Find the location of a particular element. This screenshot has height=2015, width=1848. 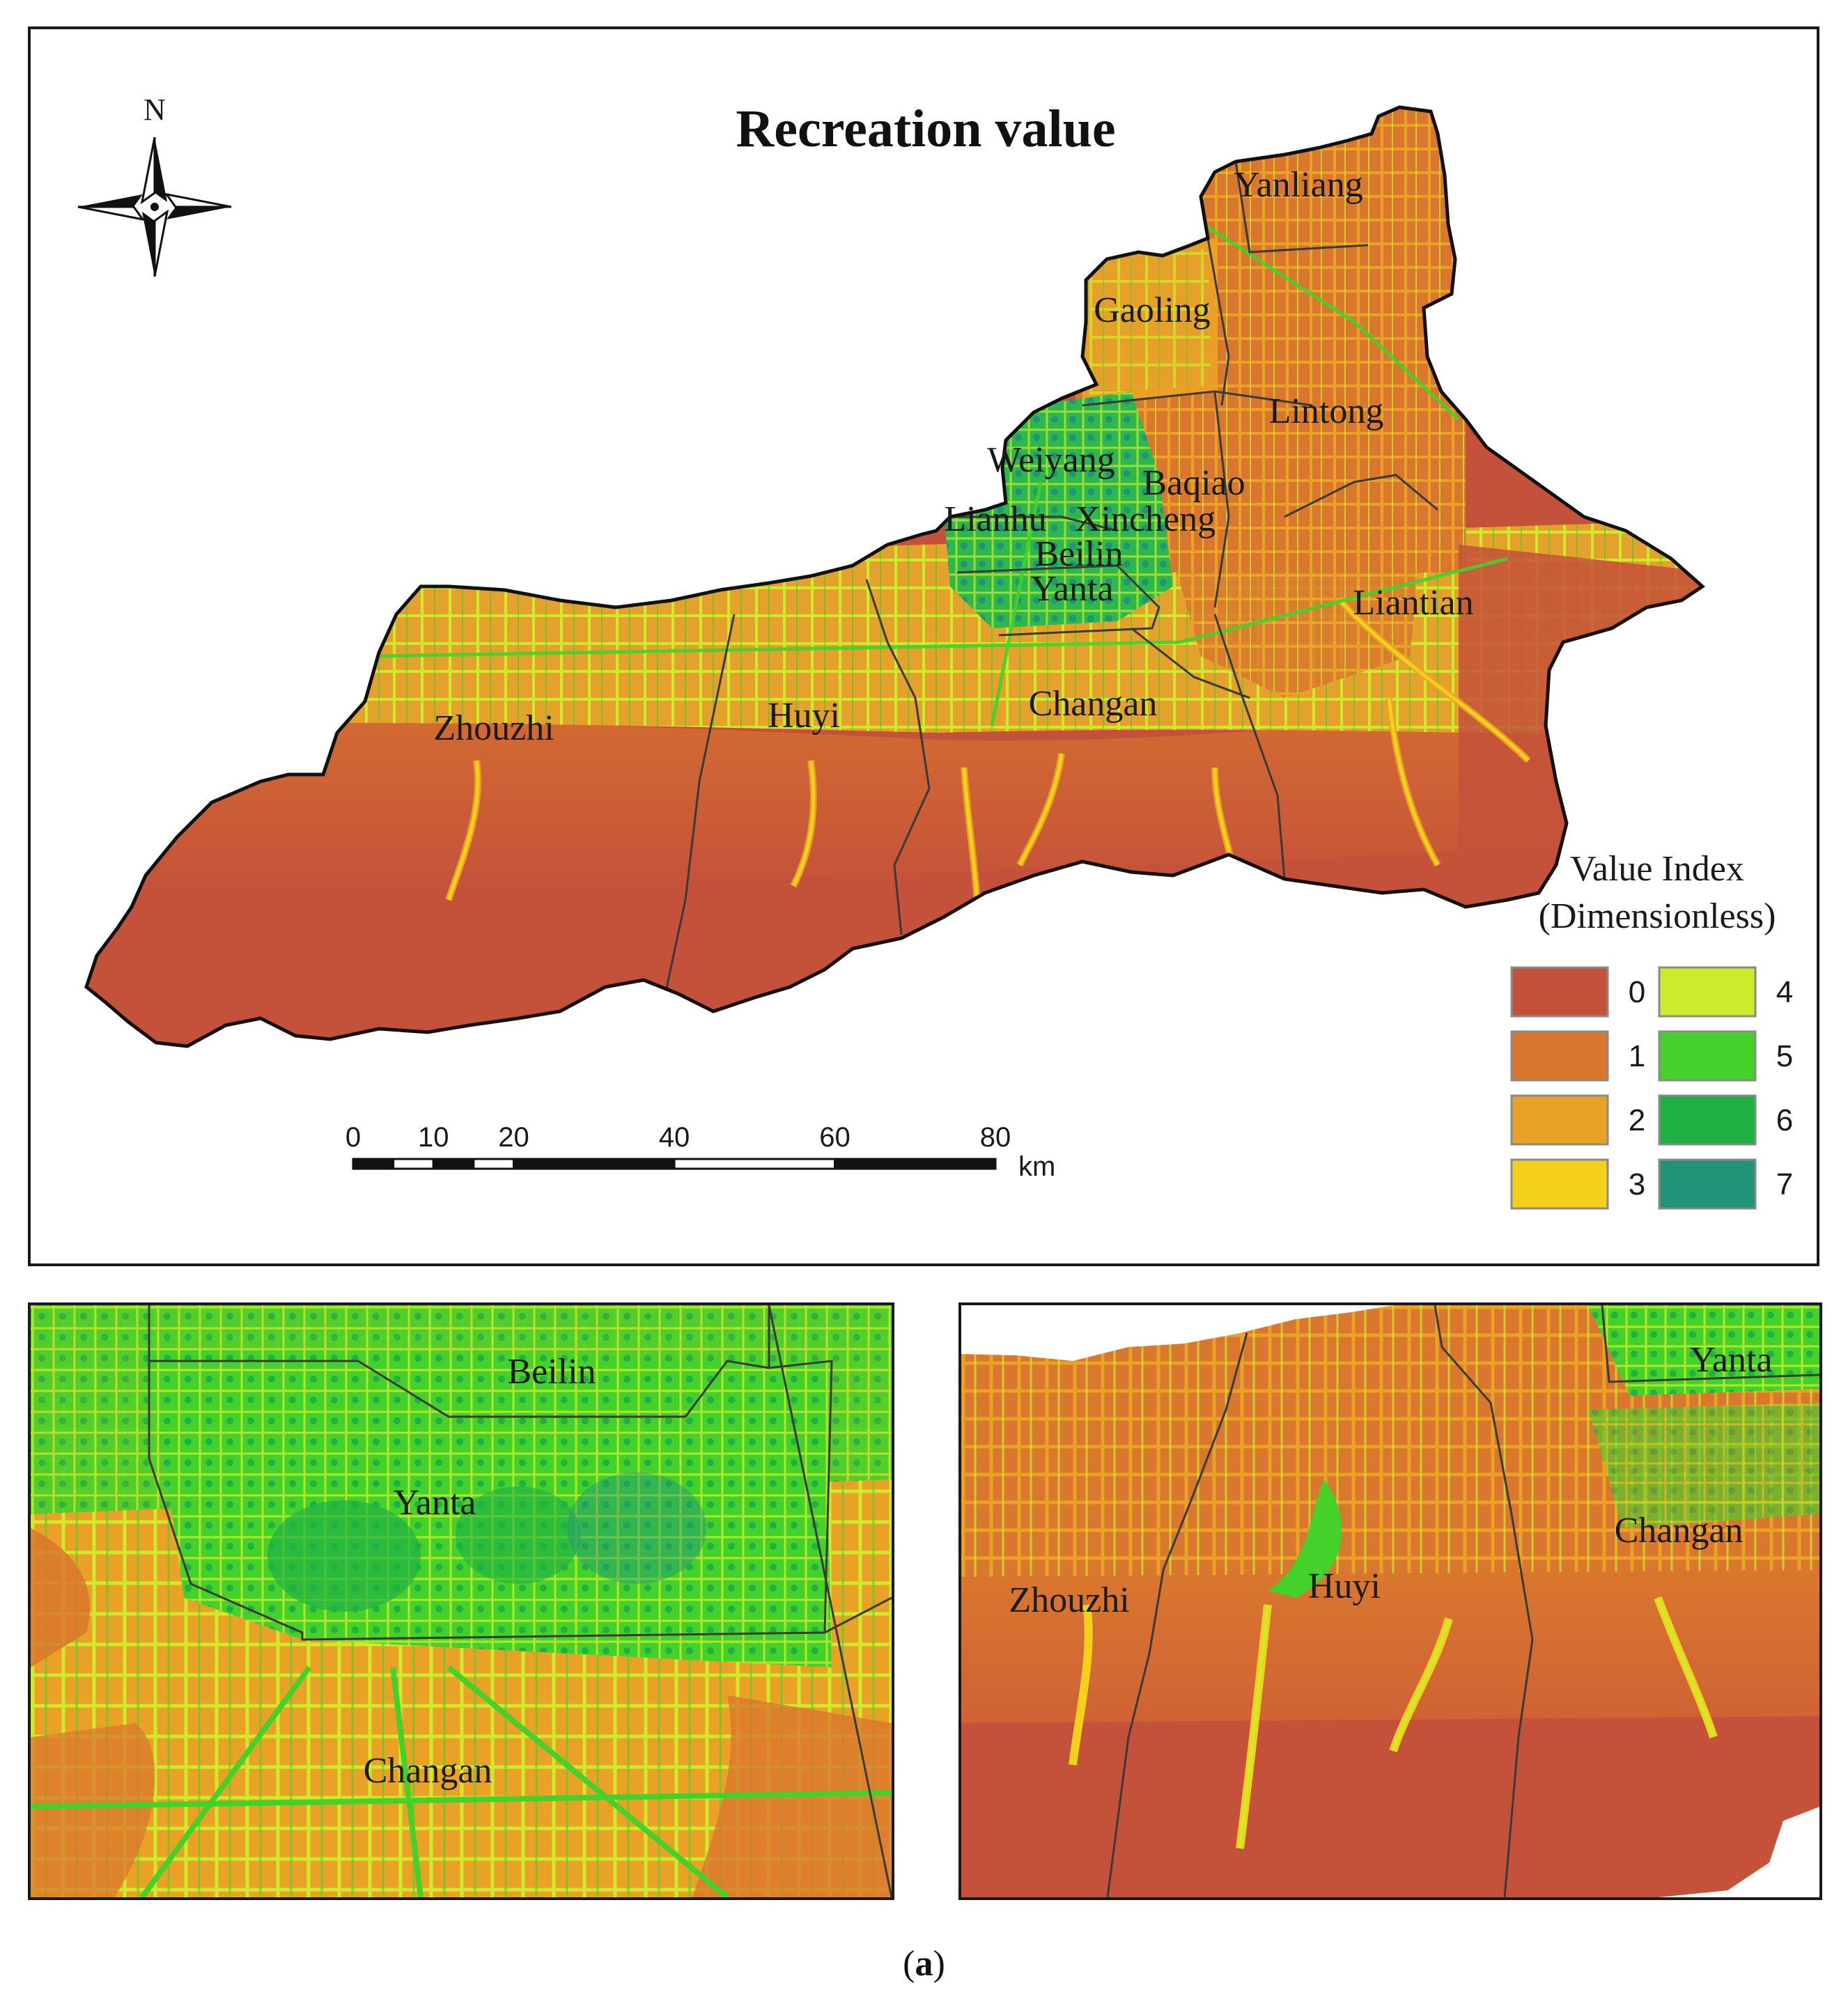

label-zhouzhi: Zhouzhi is located at coordinates (493, 728).